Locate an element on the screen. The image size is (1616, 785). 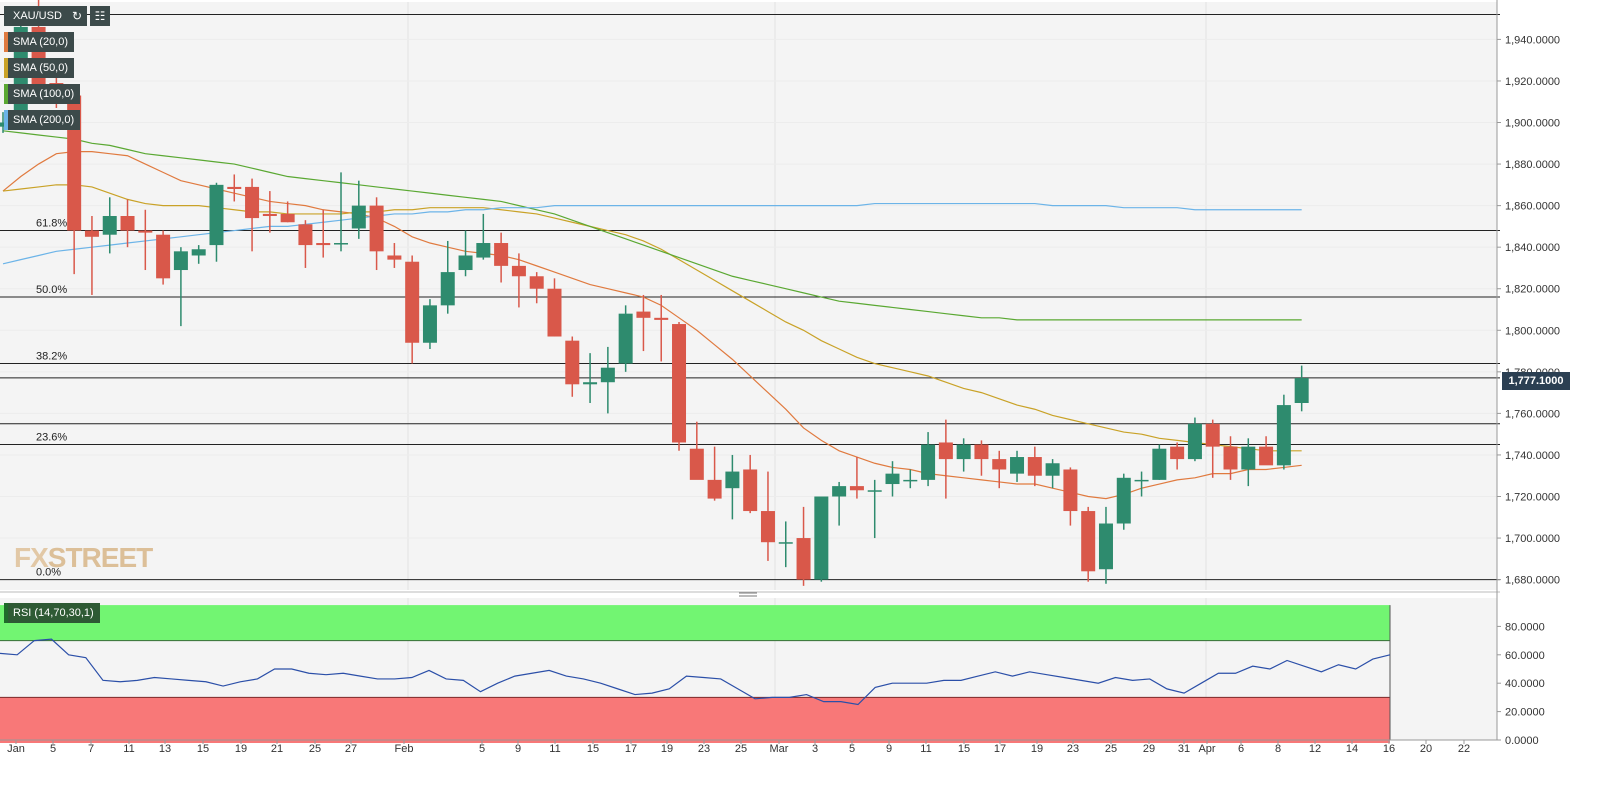
price-tick-label: 1,940.0000 is located at coordinates (1532, 40).